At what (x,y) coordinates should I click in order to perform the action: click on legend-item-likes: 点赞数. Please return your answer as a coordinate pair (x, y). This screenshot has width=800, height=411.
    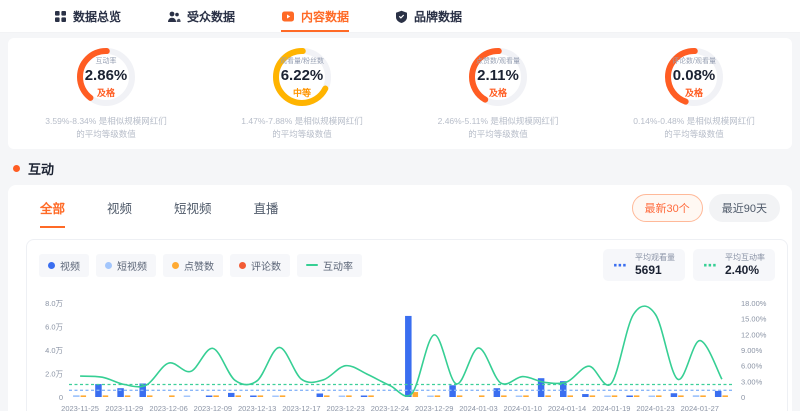
    Looking at the image, I should click on (193, 265).